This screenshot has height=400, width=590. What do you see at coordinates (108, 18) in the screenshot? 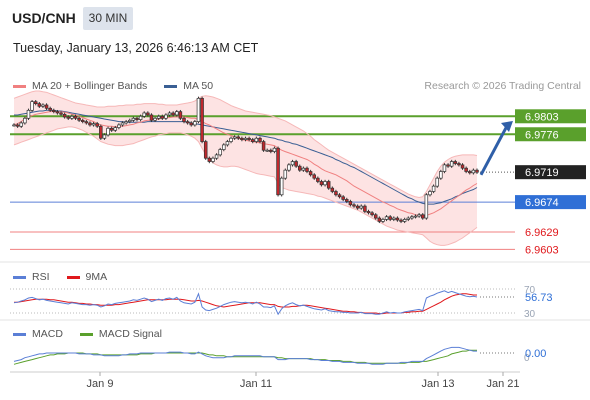
I see `timeframe-badge: 30 MIN` at bounding box center [108, 18].